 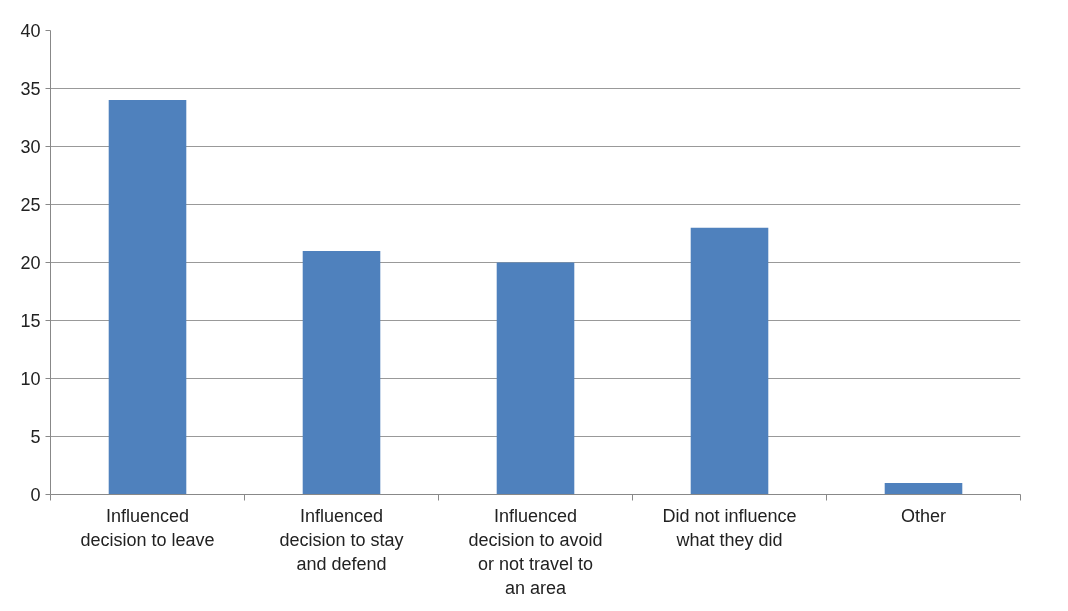 What do you see at coordinates (30, 147) in the screenshot?
I see `y-tick-label: 30` at bounding box center [30, 147].